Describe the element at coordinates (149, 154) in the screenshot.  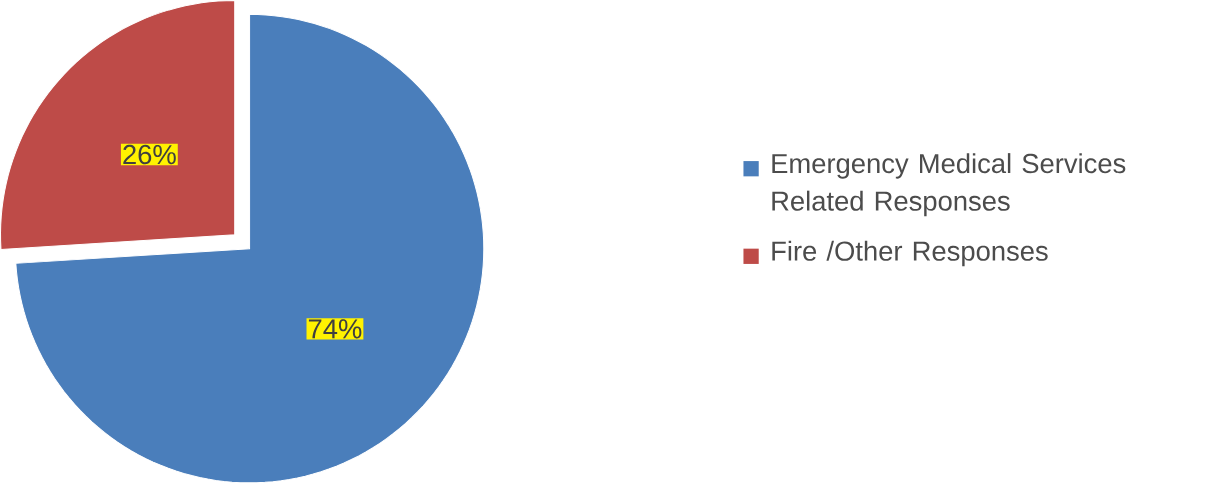
I see `data-label: 26%` at that location.